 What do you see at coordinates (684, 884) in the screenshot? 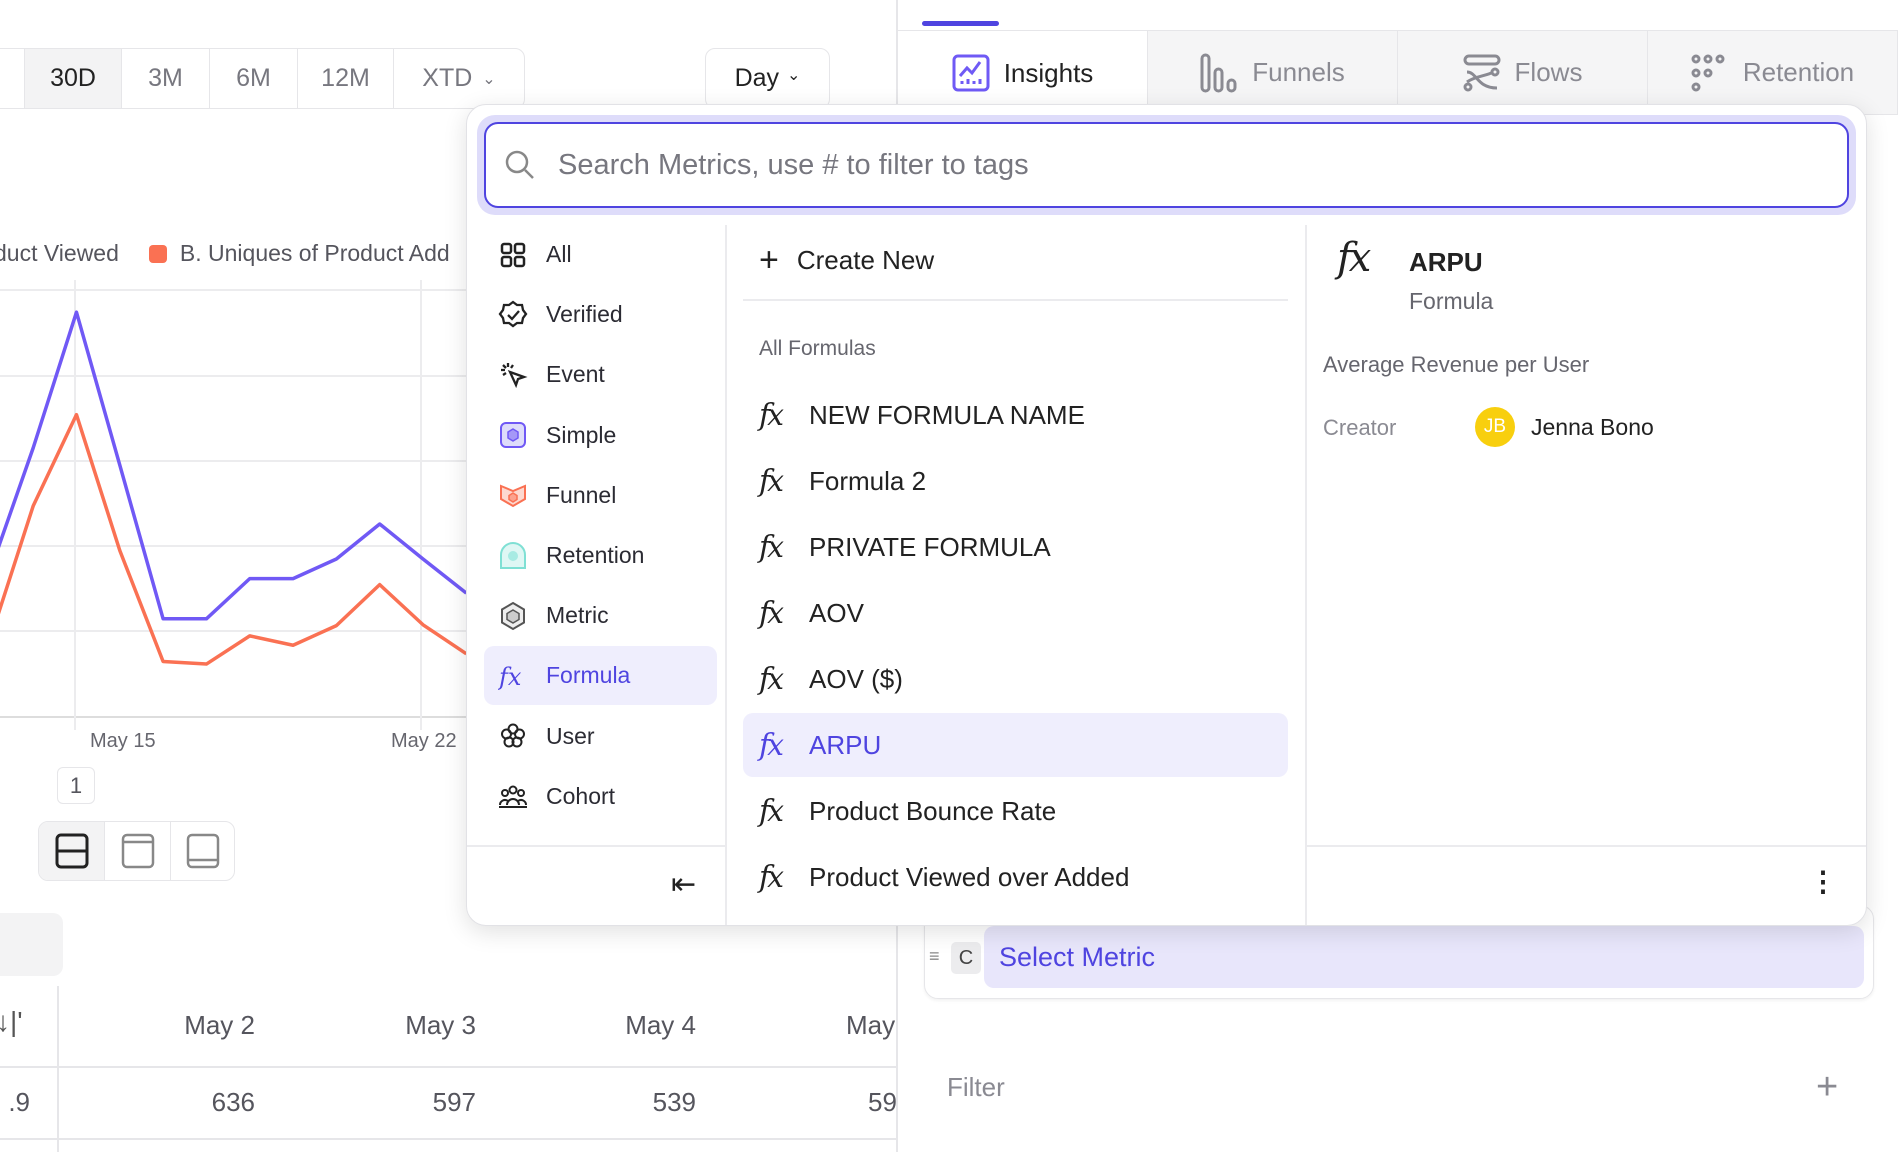
I see `collapse-sidebar-icon: ⇤` at bounding box center [684, 884].